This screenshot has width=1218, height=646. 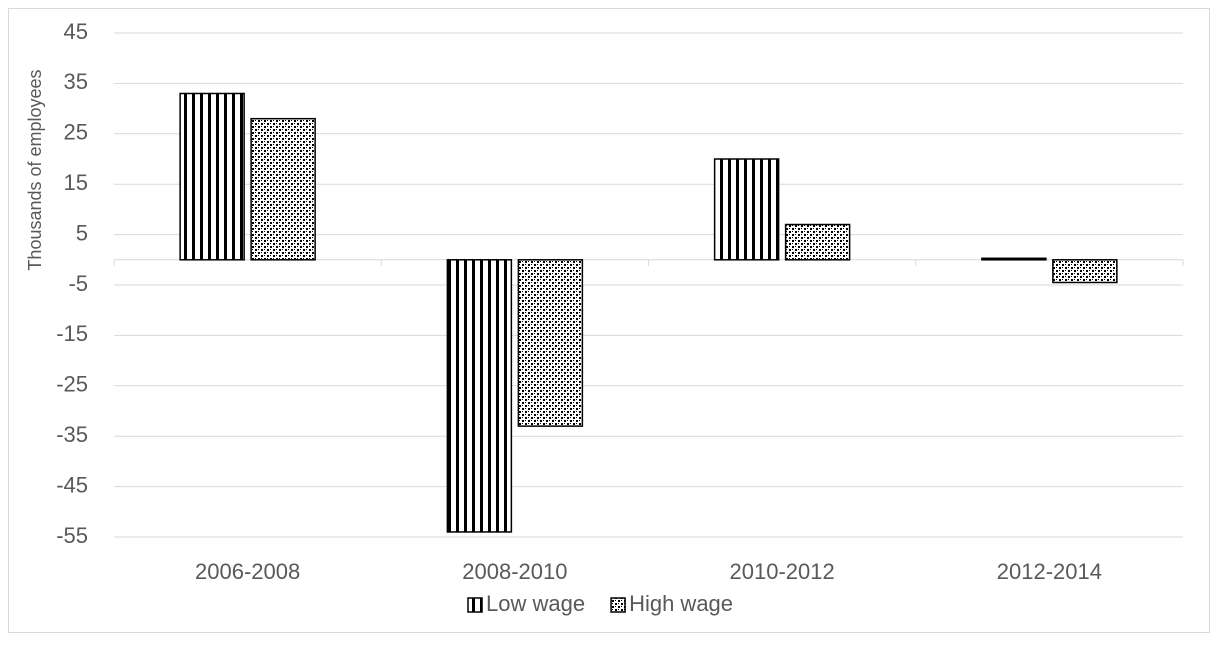 I want to click on x-tick-label: 2012-2014, so click(x=1049, y=571).